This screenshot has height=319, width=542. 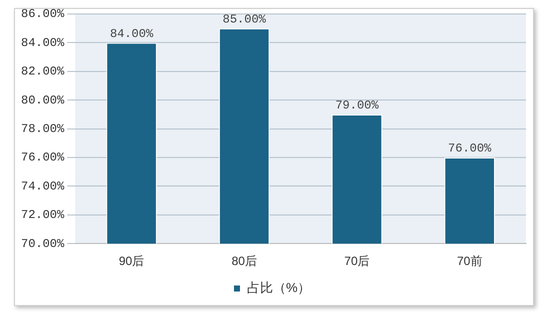 I want to click on y-tick-label: 86.00%, so click(x=42, y=14).